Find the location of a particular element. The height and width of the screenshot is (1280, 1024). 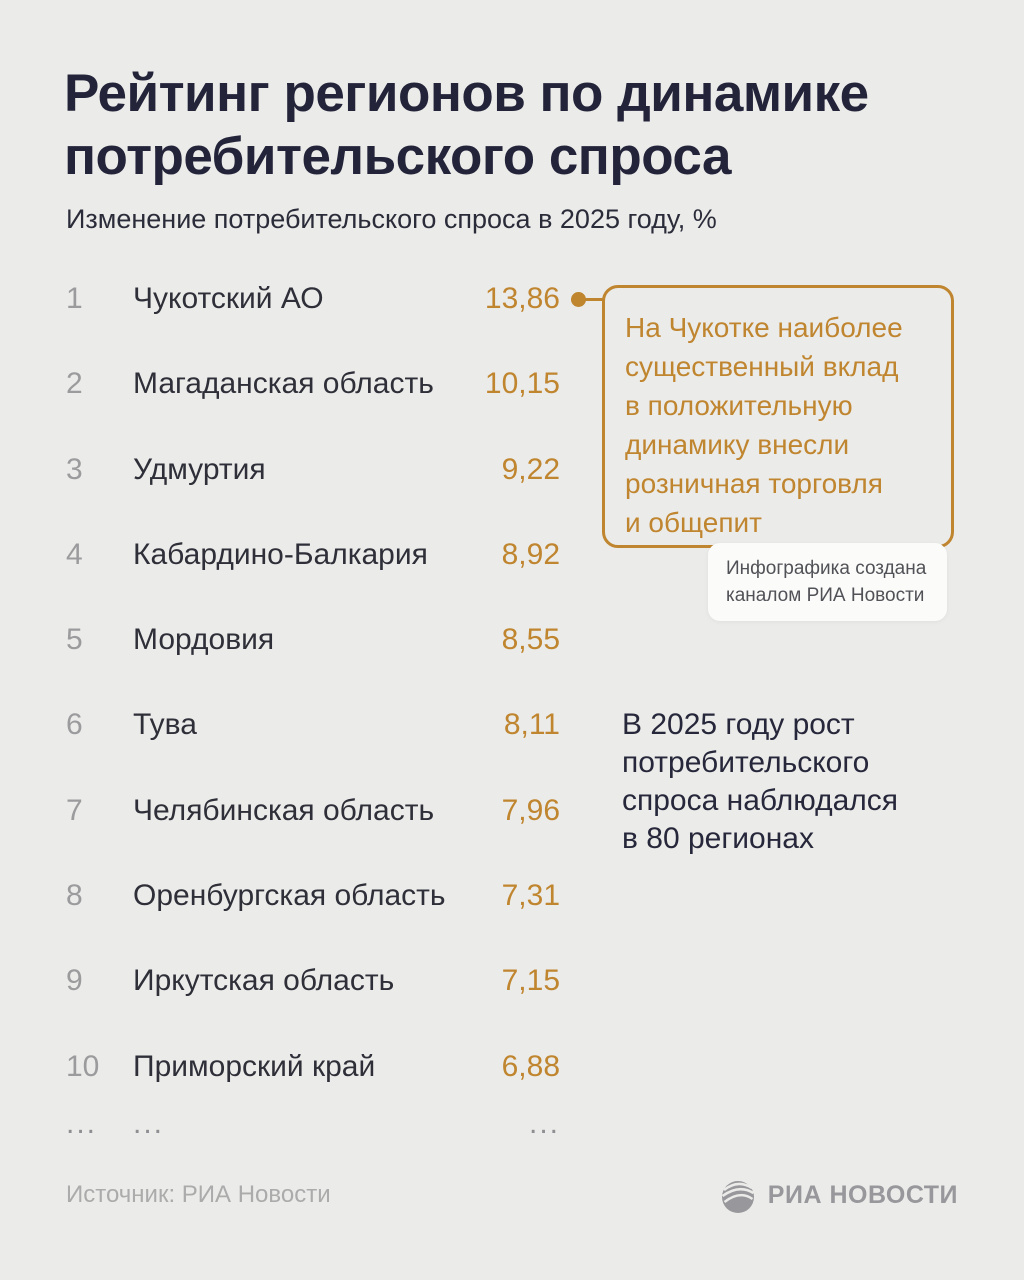

infographic-credit-badge: Инфографика создана каналом РИА Новости is located at coordinates (827, 582).